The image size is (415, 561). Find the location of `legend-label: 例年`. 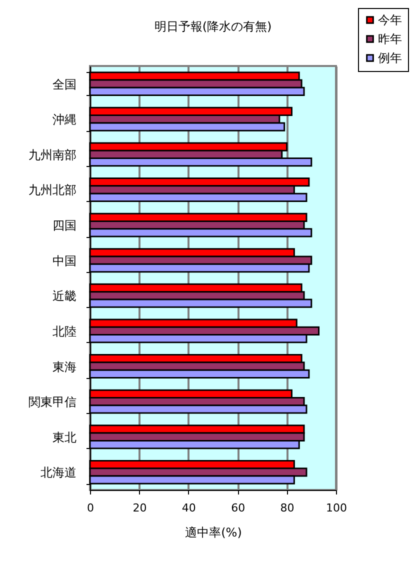

legend-label: 例年 is located at coordinates (390, 58).